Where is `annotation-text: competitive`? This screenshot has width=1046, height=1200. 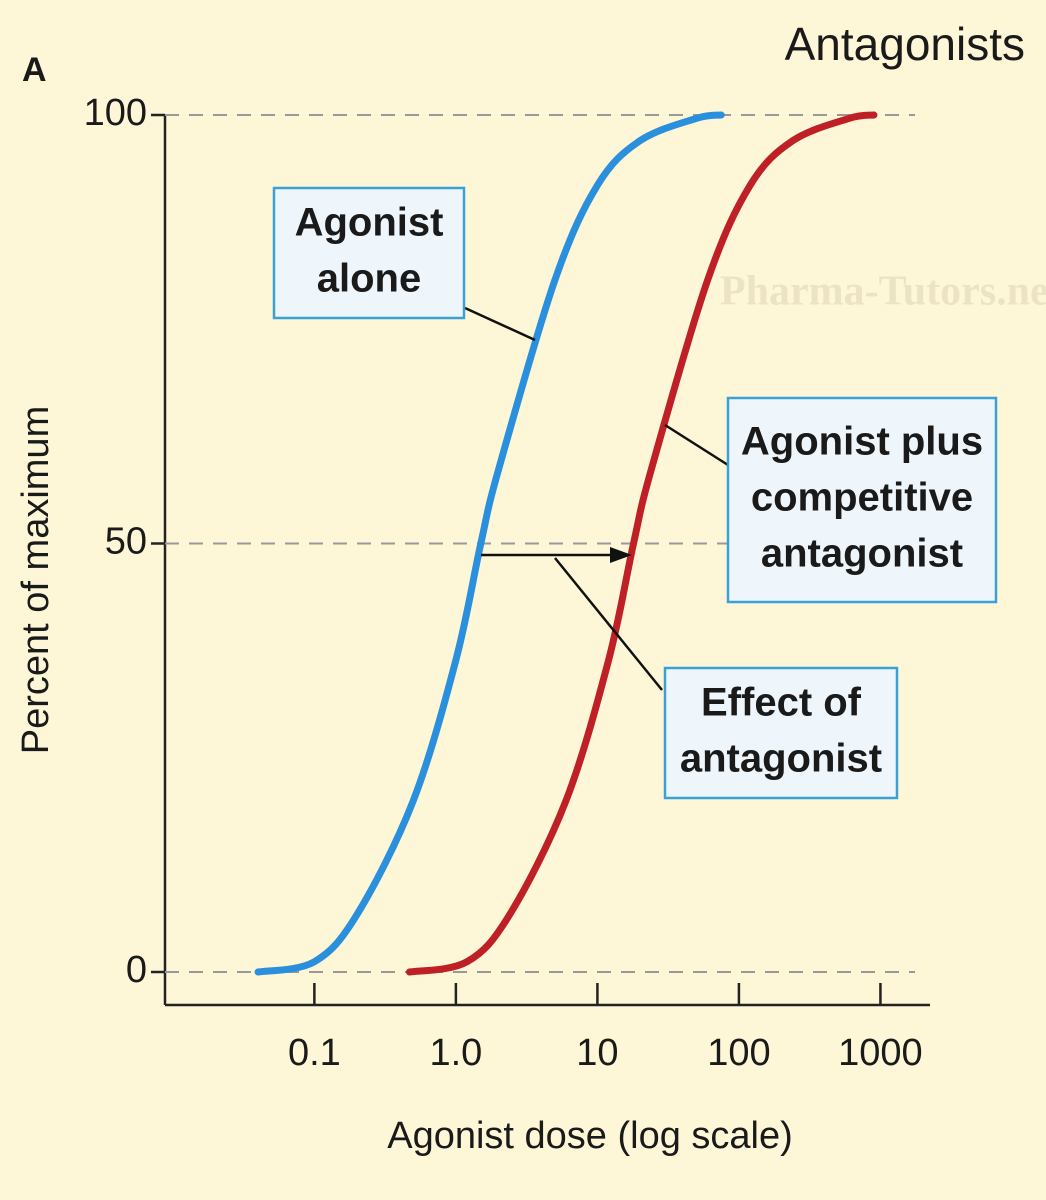 annotation-text: competitive is located at coordinates (862, 498).